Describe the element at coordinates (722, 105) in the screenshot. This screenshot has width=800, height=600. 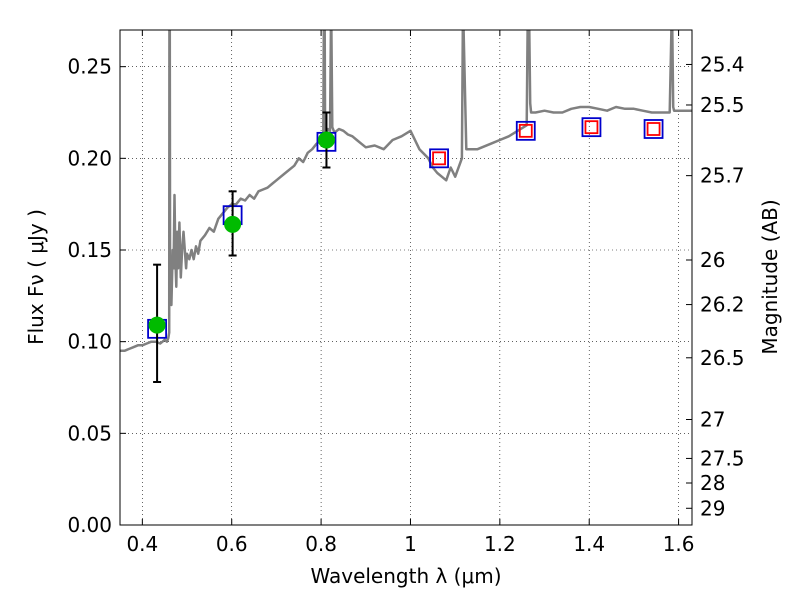
I see `mag-tick-label: 25.5` at that location.